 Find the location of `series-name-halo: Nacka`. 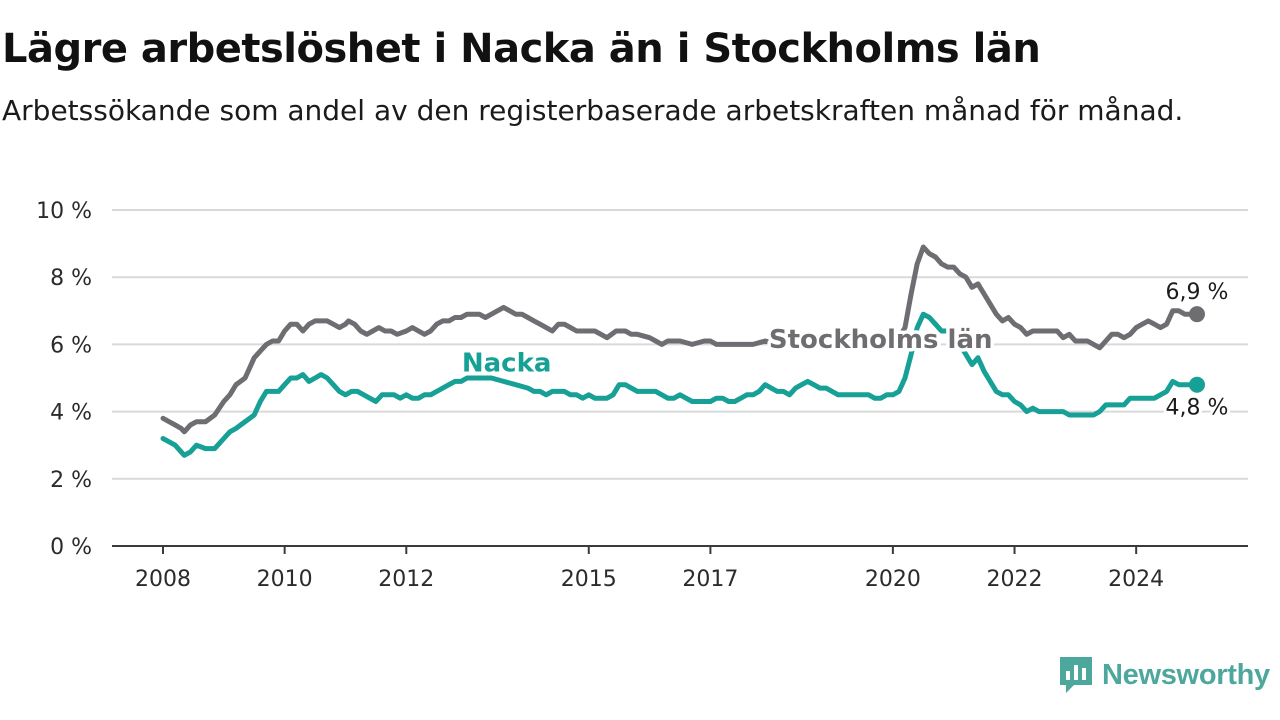

series-name-halo: Nacka is located at coordinates (507, 363).